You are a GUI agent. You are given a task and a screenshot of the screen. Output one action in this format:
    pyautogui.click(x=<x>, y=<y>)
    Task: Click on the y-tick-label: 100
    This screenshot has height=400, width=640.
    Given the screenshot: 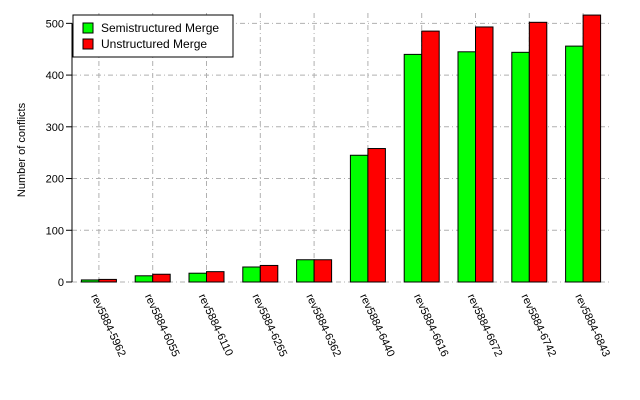 What is the action you would take?
    pyautogui.click(x=55, y=231)
    